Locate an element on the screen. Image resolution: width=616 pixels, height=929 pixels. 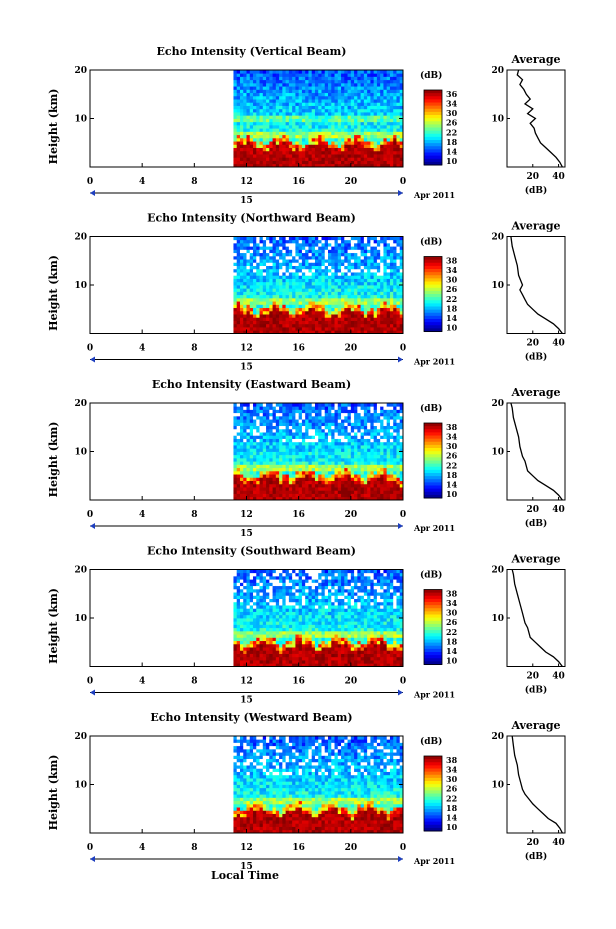
colorbar-tick: 22 is located at coordinates (451, 798).